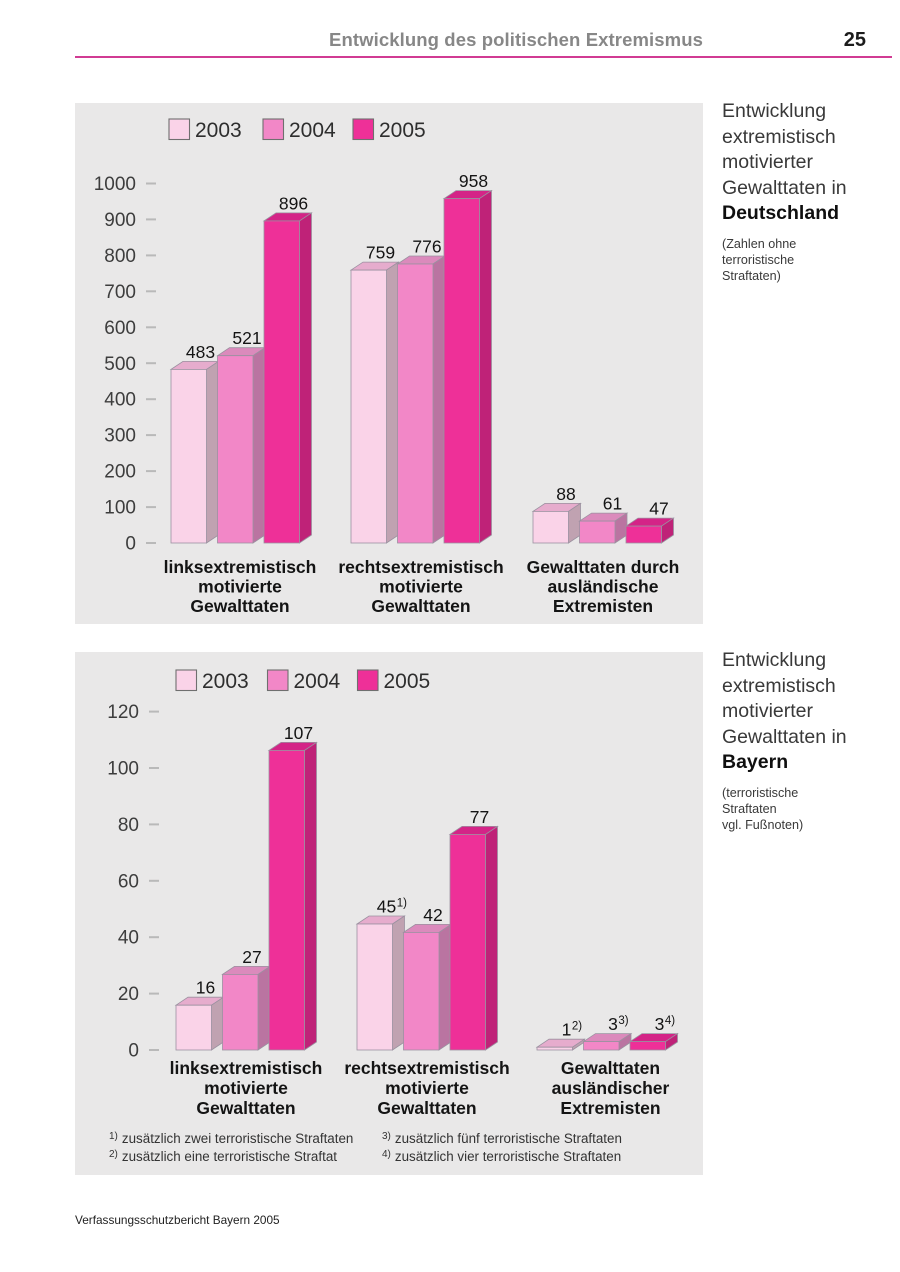 The image size is (900, 1272). Describe the element at coordinates (205, 988) in the screenshot. I see `svg-text: 16` at that location.